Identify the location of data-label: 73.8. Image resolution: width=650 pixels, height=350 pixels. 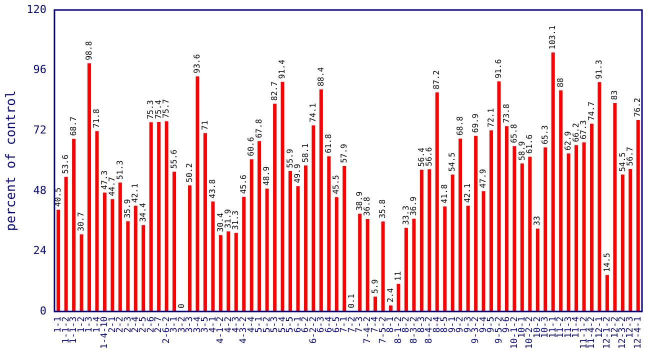
(506, 114).